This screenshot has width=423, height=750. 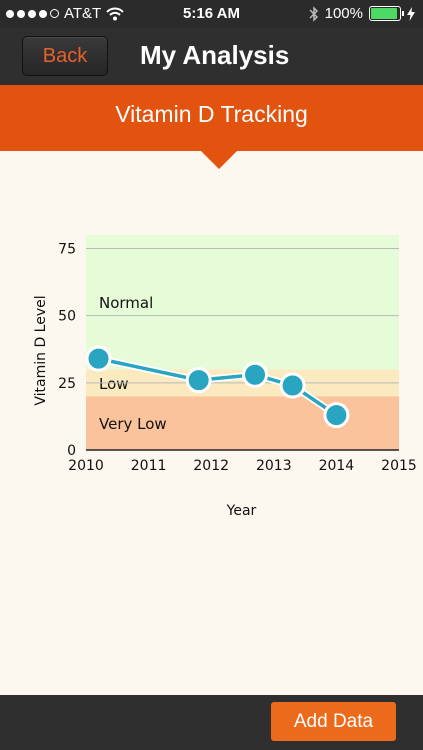 I want to click on status-time: 5:16 AM, so click(x=211, y=13).